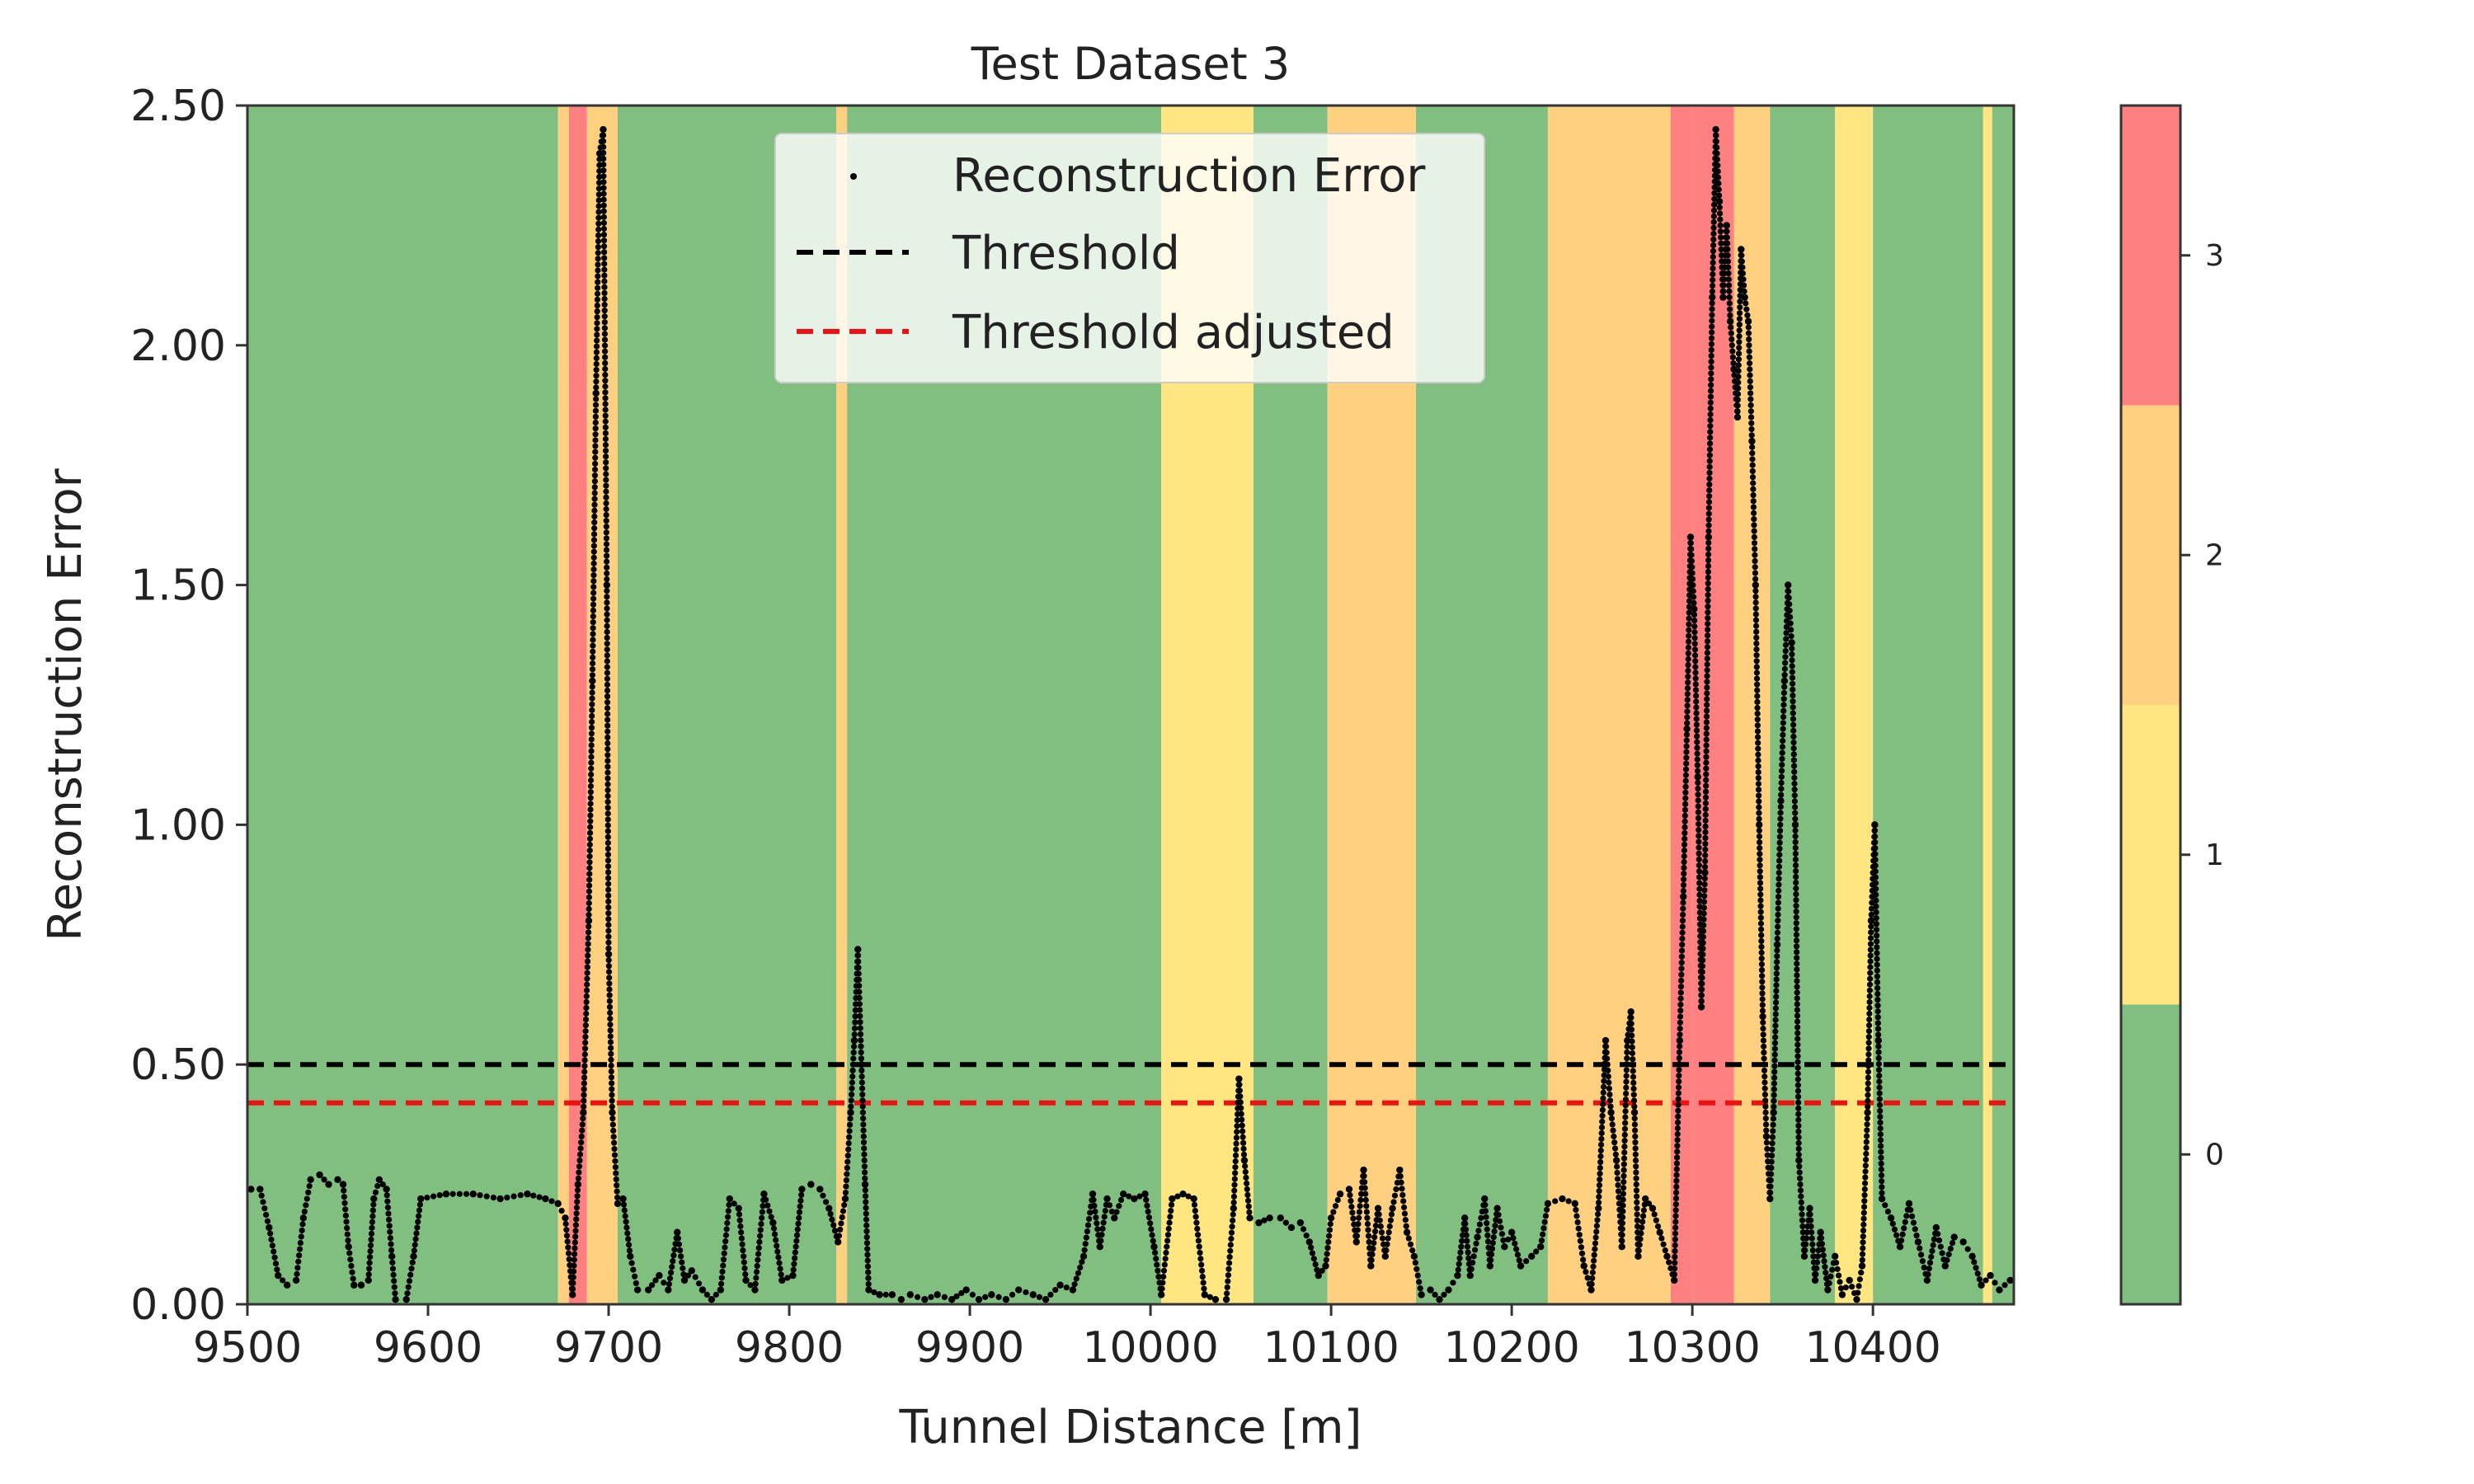  Describe the element at coordinates (1770, 1199) in the screenshot. I see `data-point-1991` at that location.